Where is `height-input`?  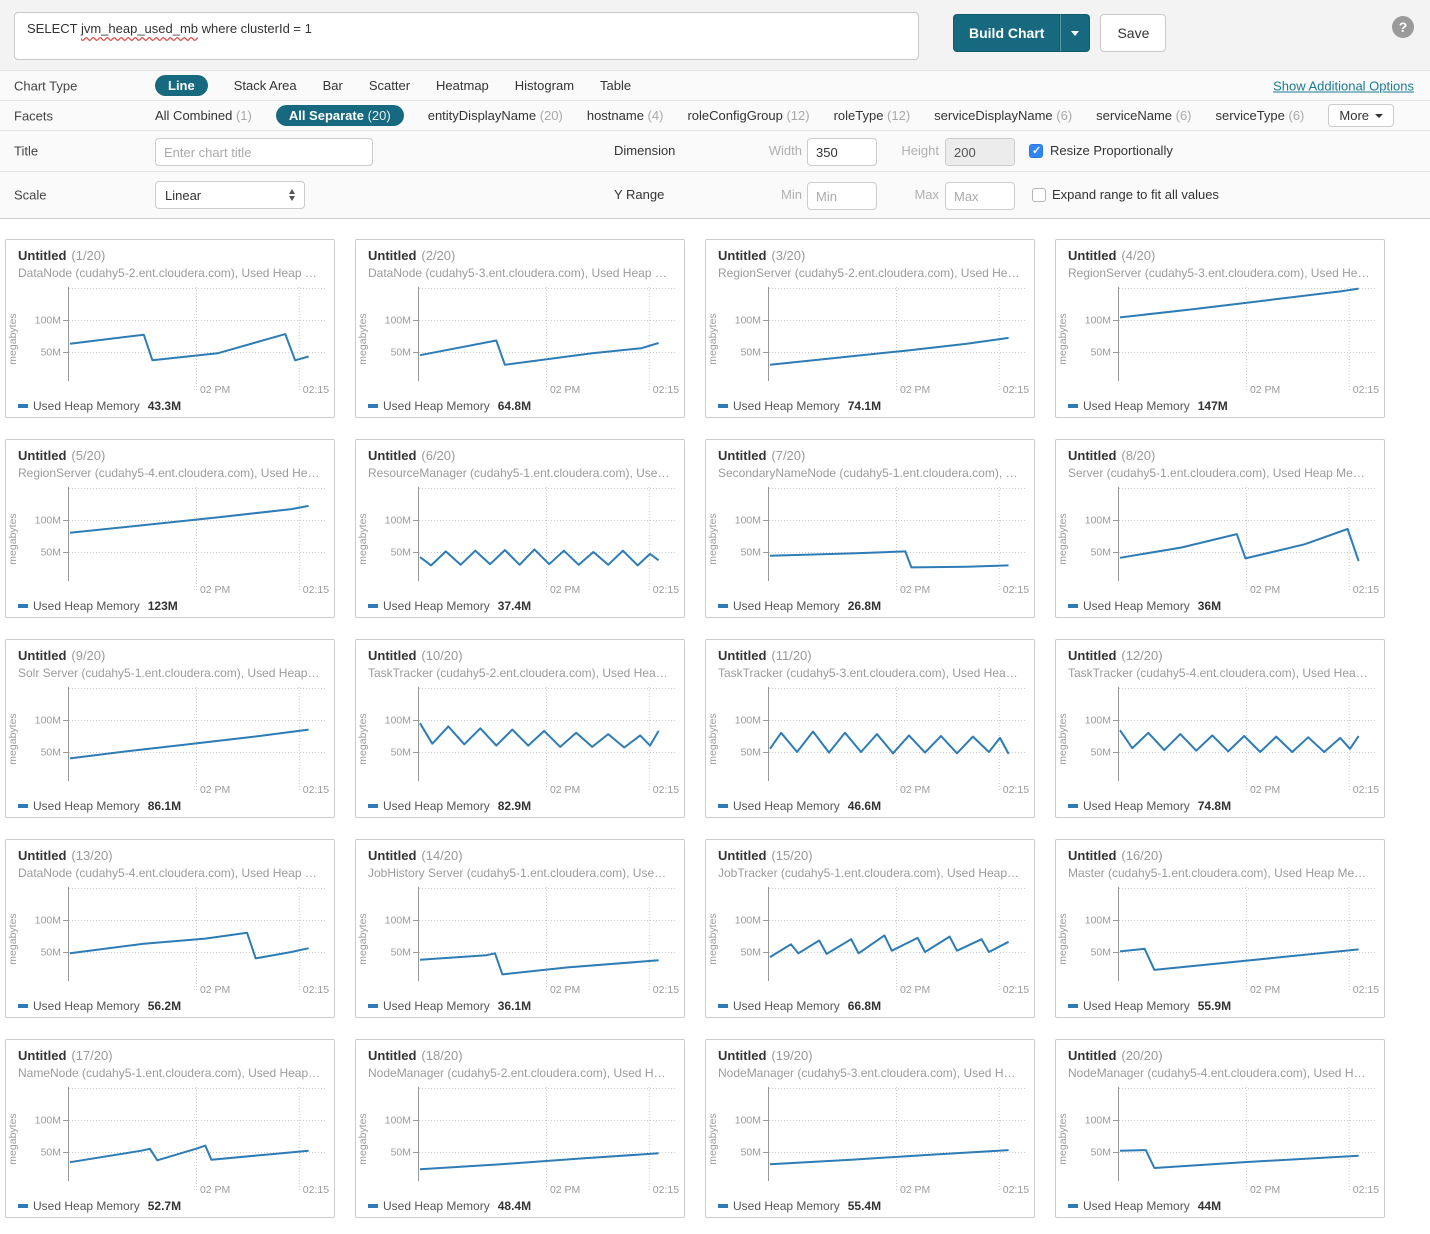 height-input is located at coordinates (980, 152).